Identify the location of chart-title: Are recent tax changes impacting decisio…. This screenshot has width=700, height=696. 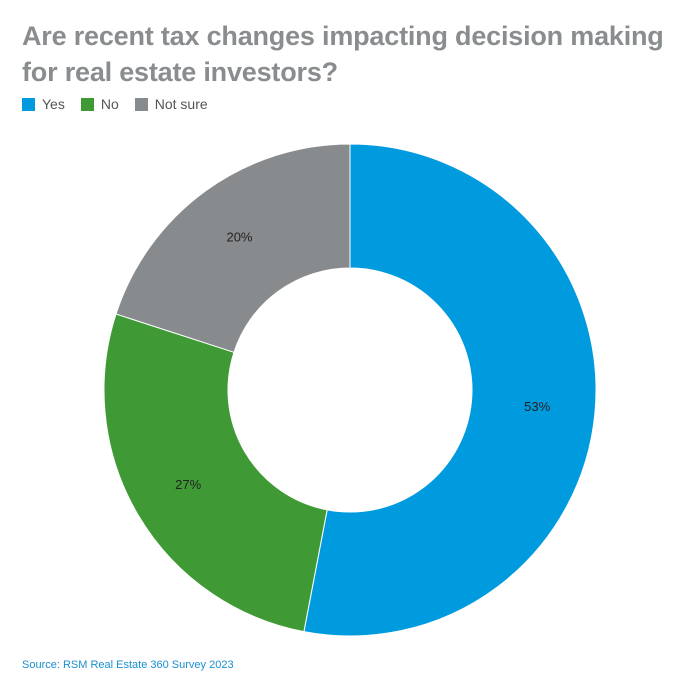
(343, 54).